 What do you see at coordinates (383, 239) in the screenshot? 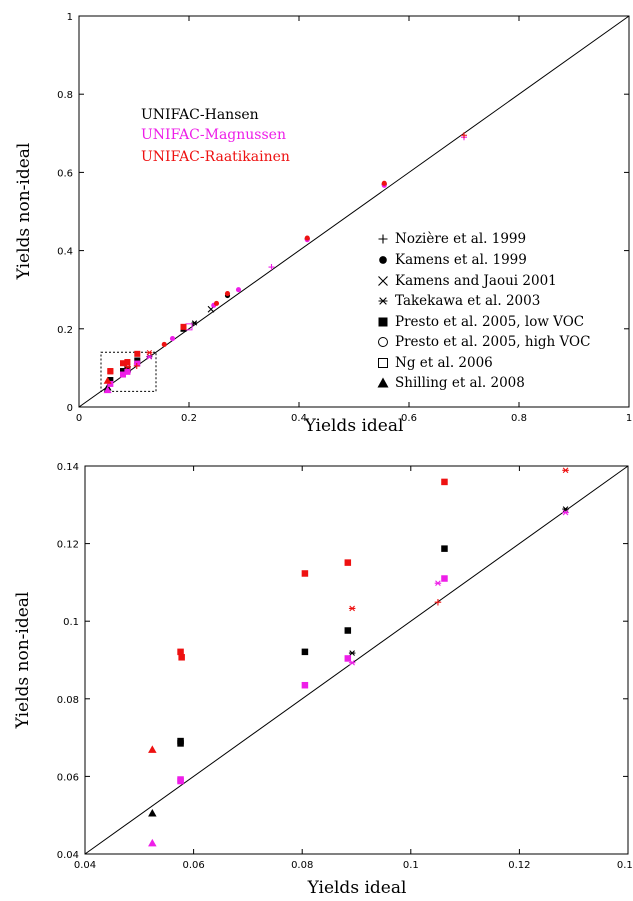
I see `legend-marker-plus` at bounding box center [383, 239].